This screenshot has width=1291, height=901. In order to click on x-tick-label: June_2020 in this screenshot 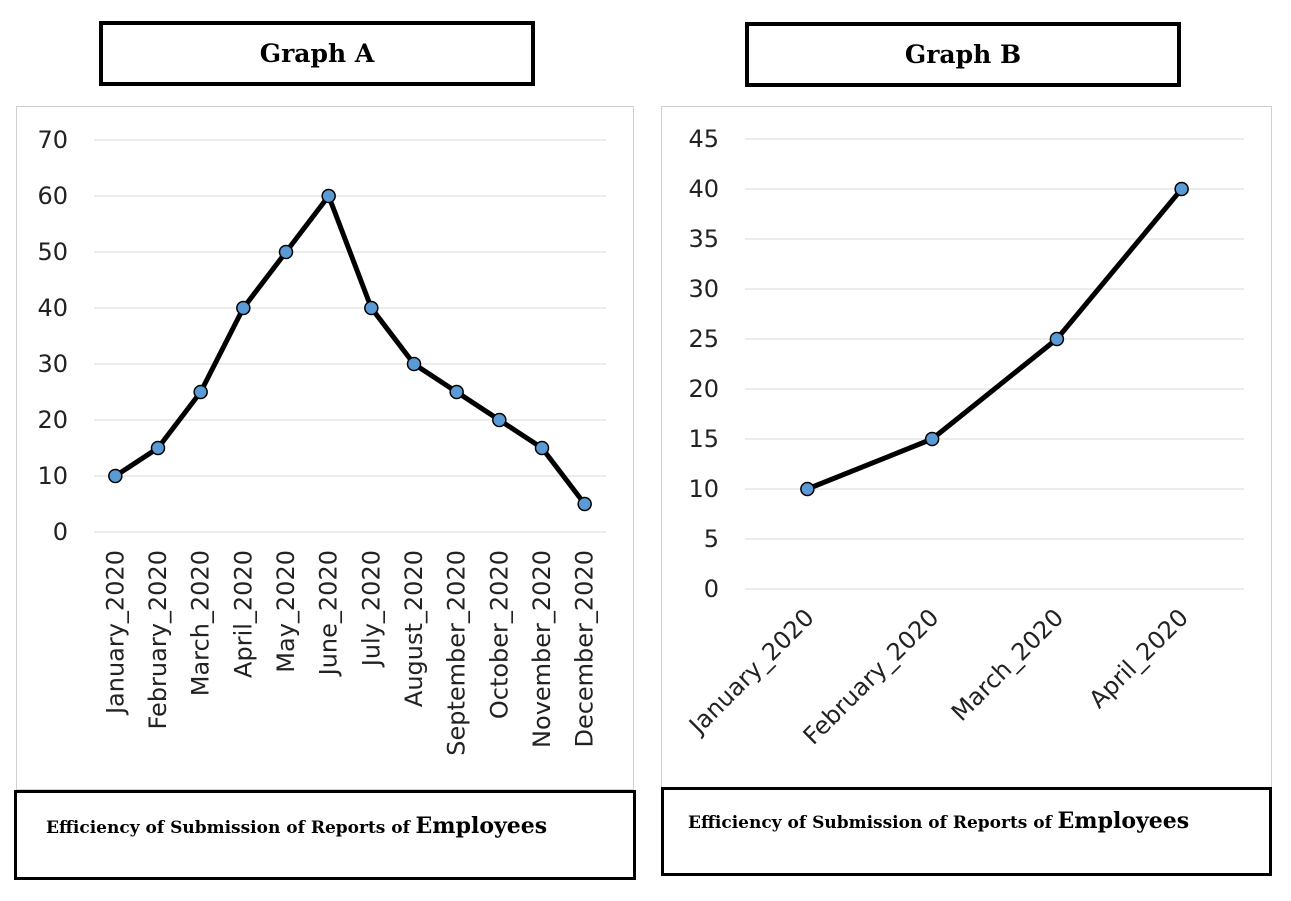, I will do `click(329, 613)`.